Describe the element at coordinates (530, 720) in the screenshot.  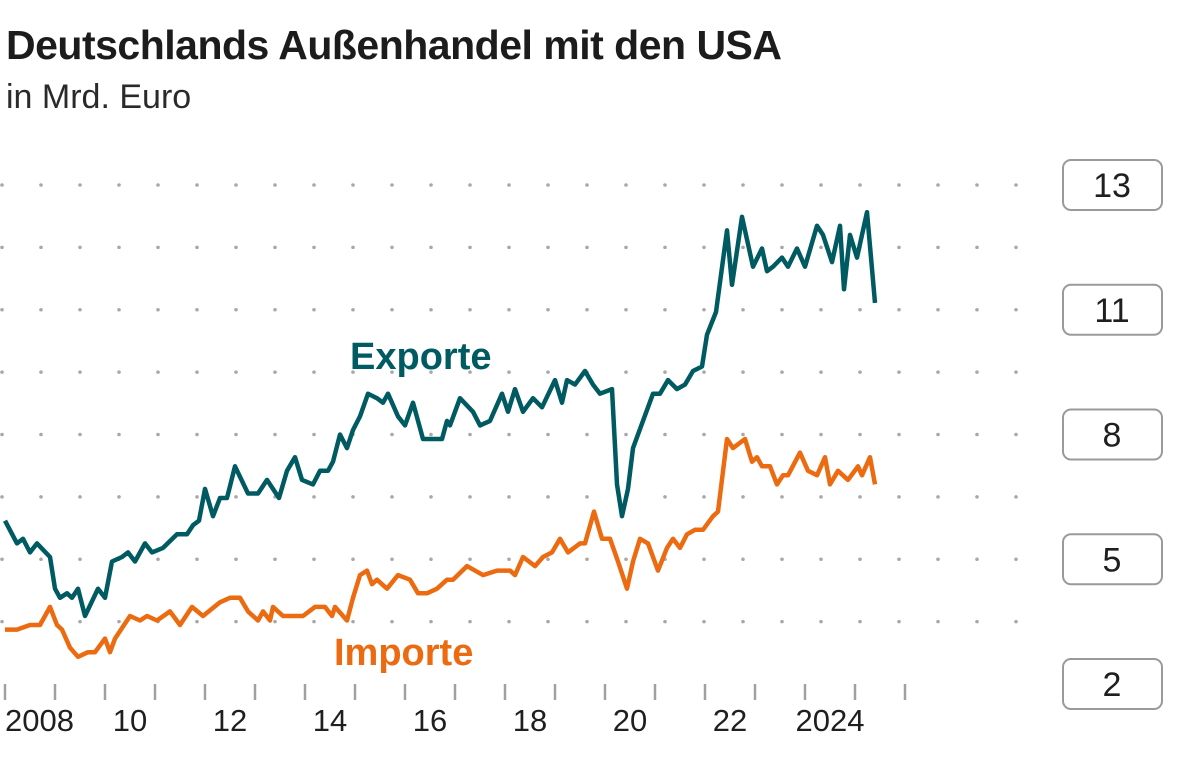
I see `x-tick-label: 18` at that location.